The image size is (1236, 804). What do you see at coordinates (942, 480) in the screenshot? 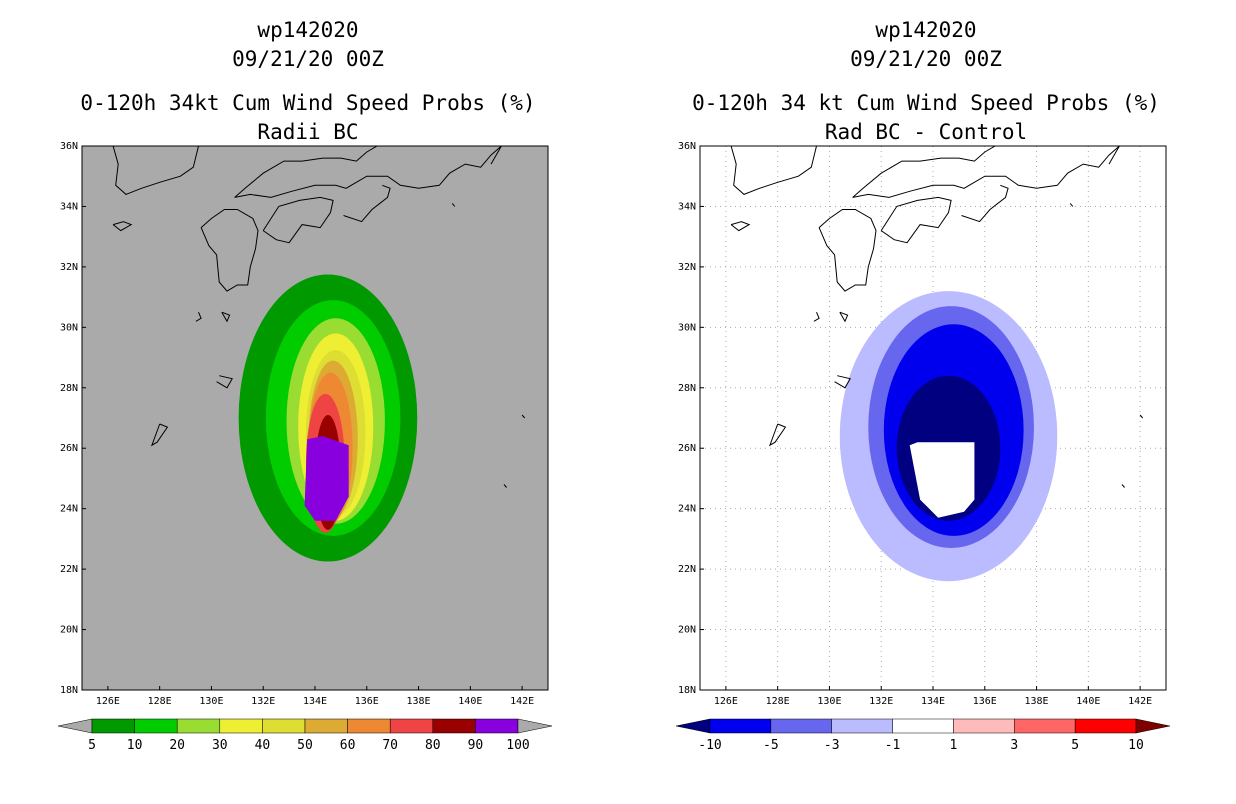
I see `contour--1-to-1` at bounding box center [942, 480].